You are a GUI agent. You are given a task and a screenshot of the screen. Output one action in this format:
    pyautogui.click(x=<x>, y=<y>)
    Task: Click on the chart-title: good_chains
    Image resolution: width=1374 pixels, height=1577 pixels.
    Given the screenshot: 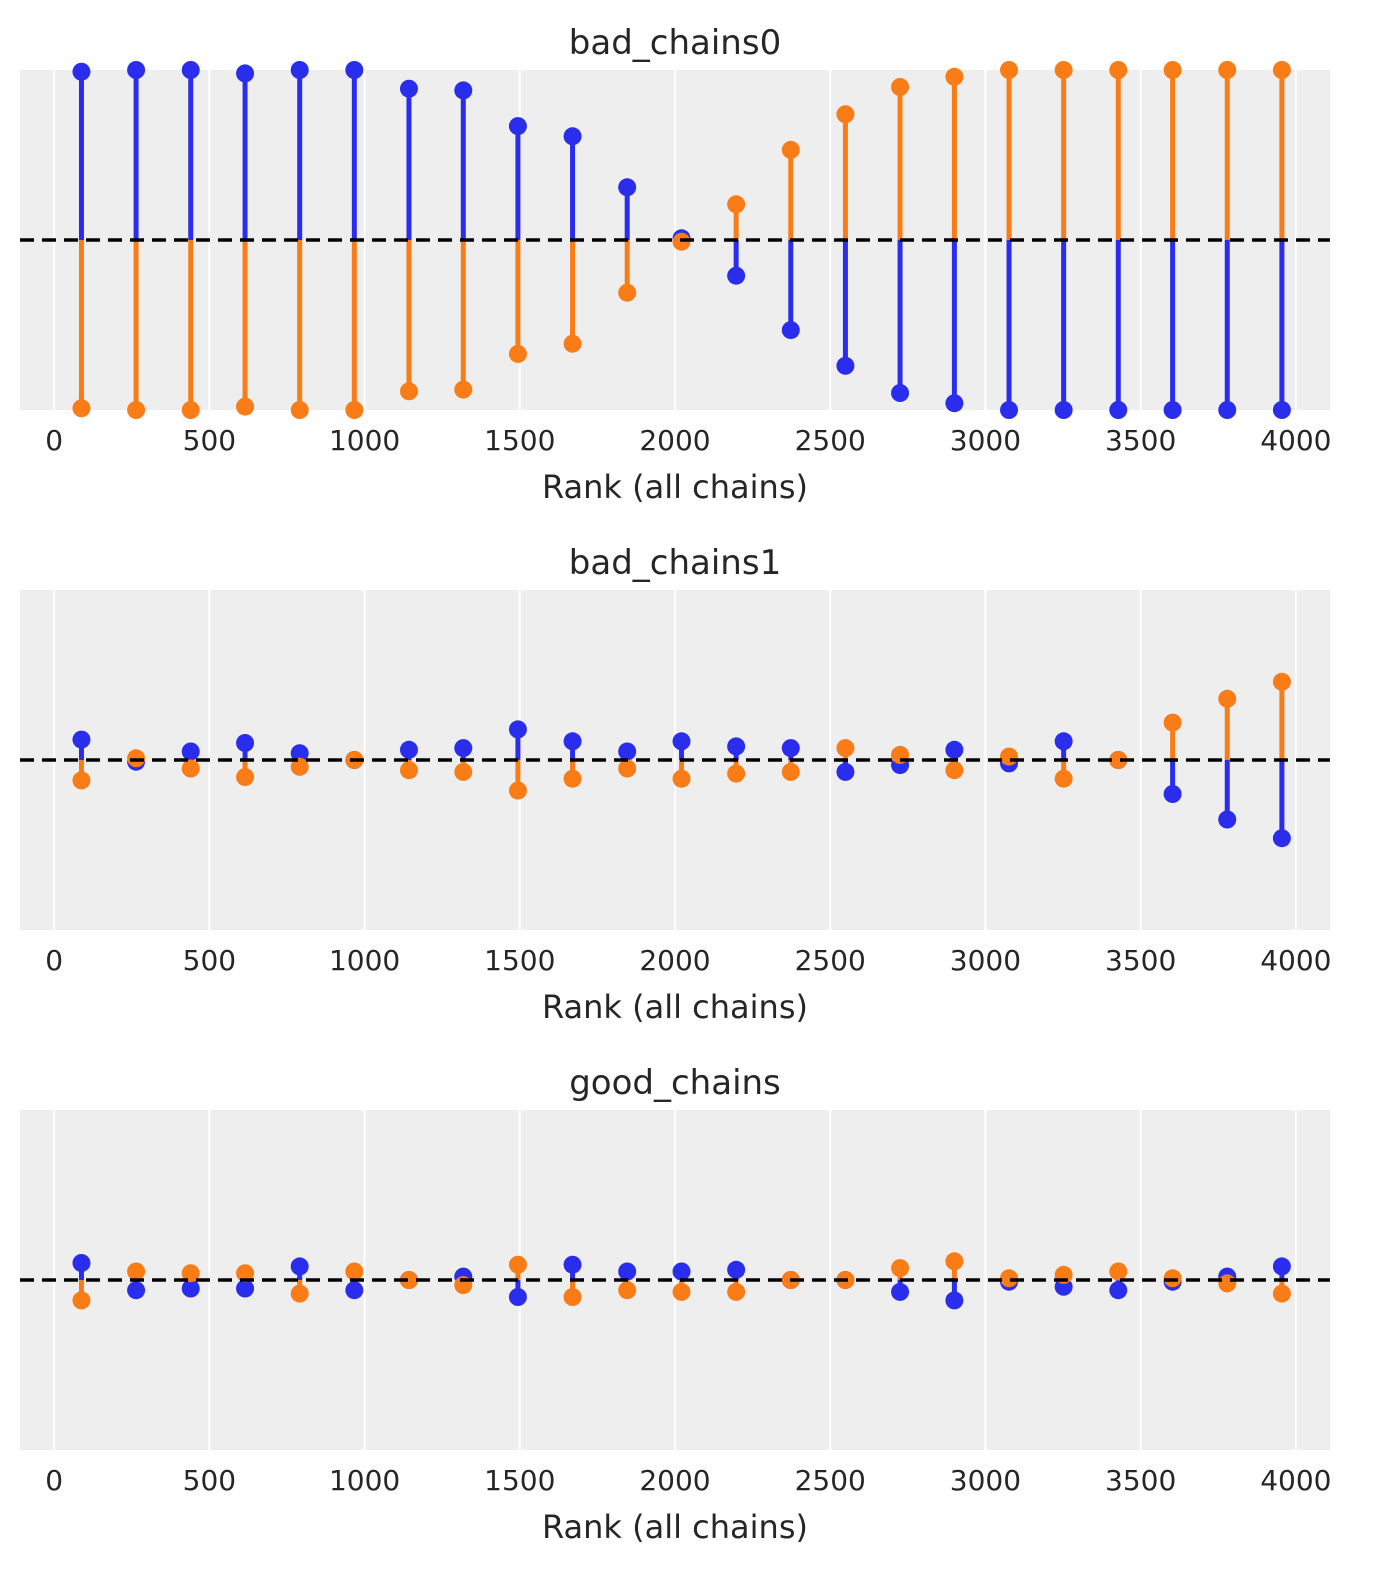 What is the action you would take?
    pyautogui.click(x=675, y=1083)
    